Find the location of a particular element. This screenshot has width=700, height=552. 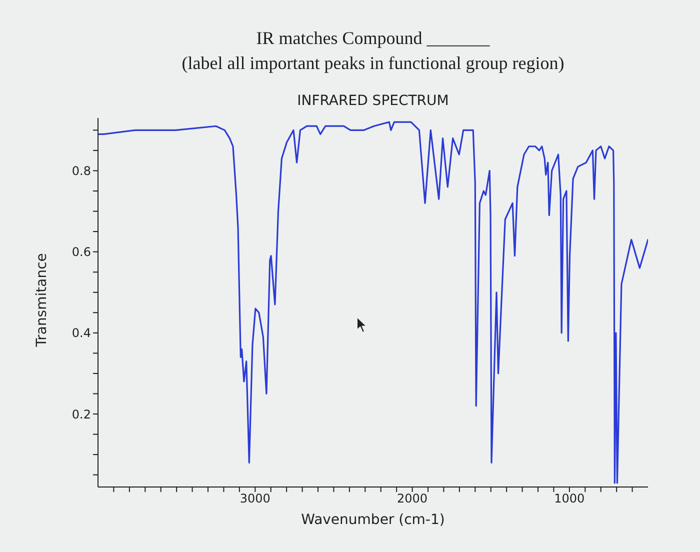

y-tick-label: 0.6 is located at coordinates (81, 252).